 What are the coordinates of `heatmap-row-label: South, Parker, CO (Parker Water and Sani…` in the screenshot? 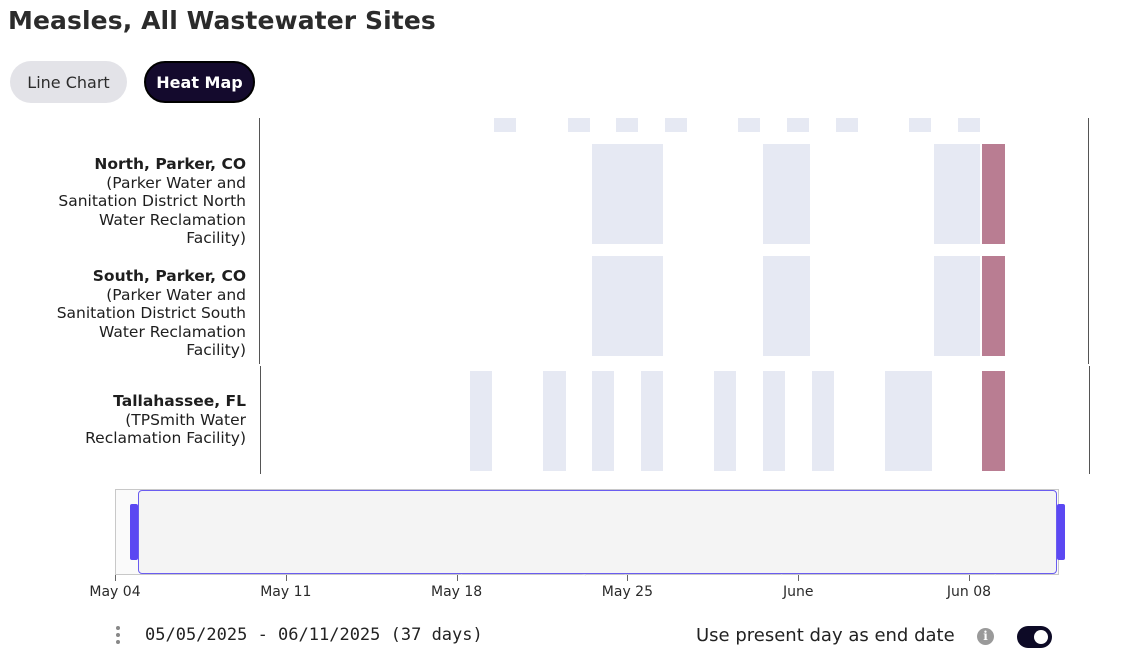 It's located at (141, 313).